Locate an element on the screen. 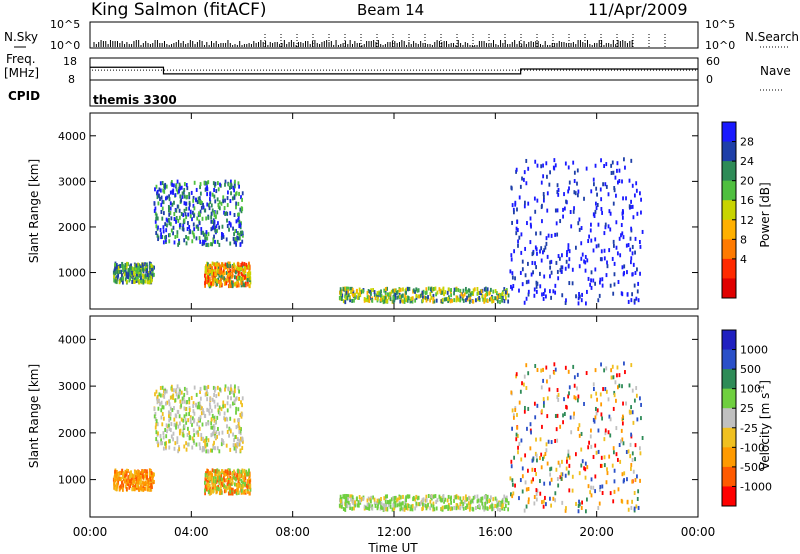 The height and width of the screenshot is (554, 800). nsky-bars is located at coordinates (379, 40).